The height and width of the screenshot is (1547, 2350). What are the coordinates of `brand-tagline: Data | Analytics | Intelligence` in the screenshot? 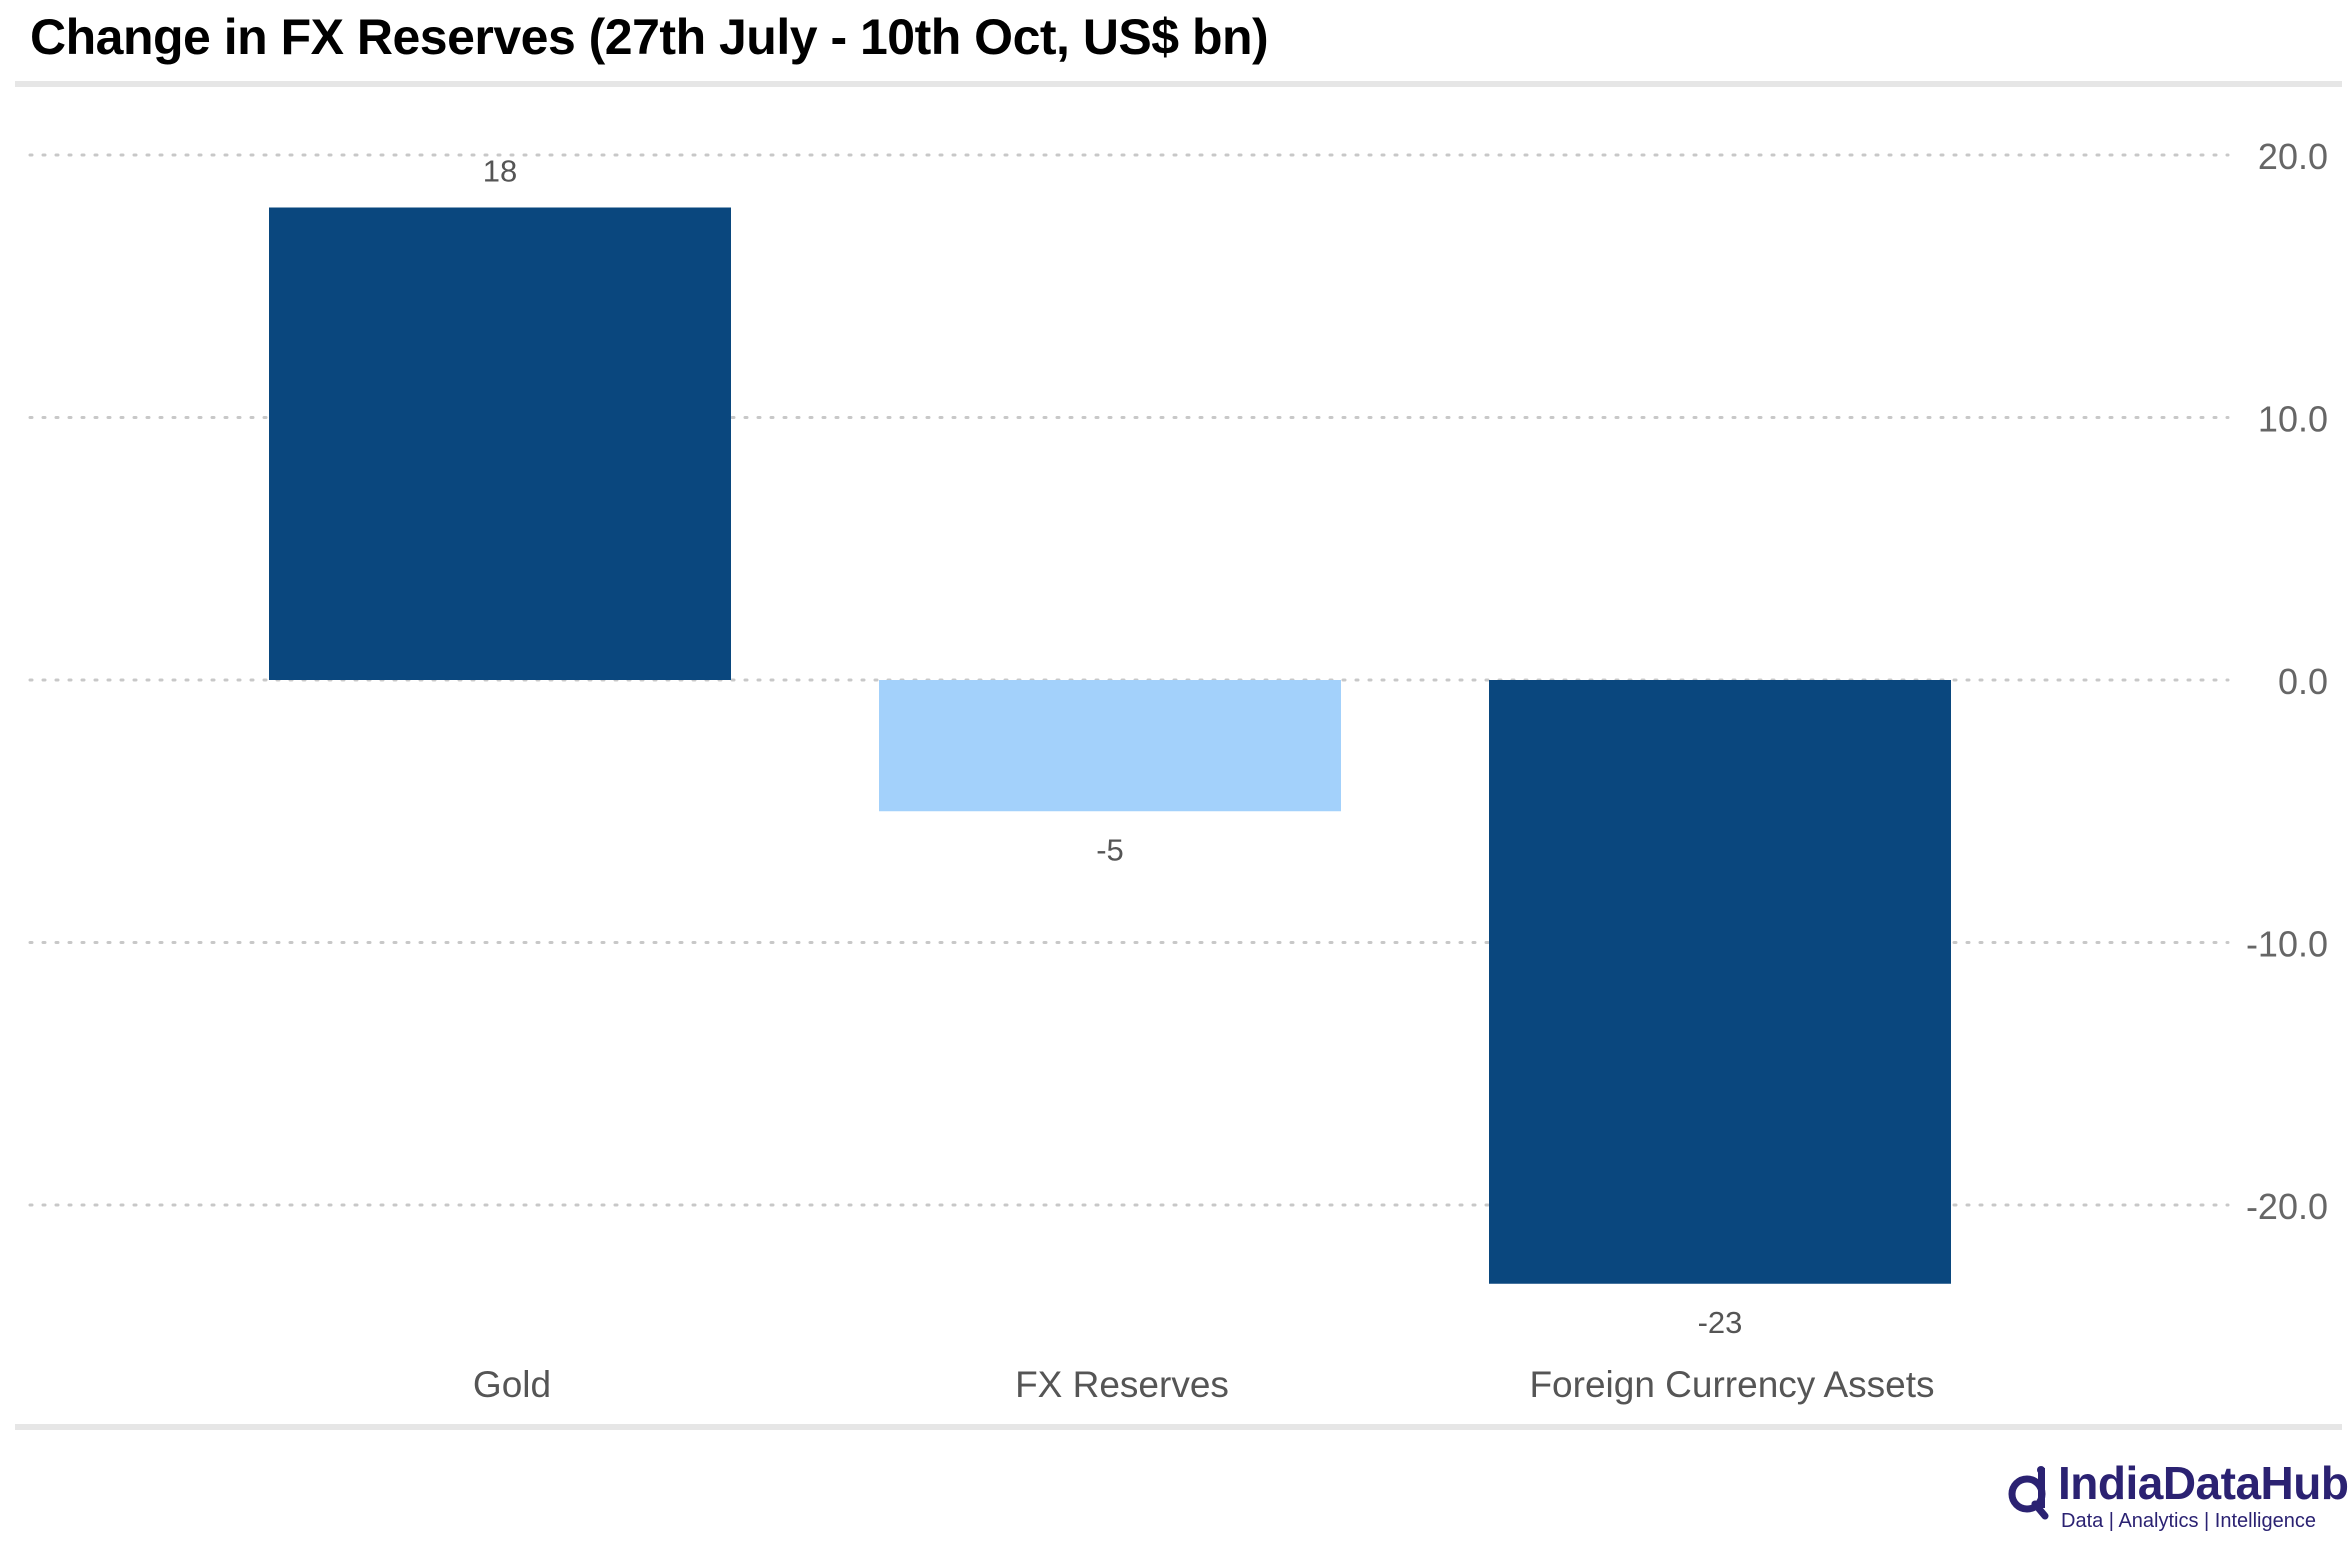 It's located at (2188, 1521).